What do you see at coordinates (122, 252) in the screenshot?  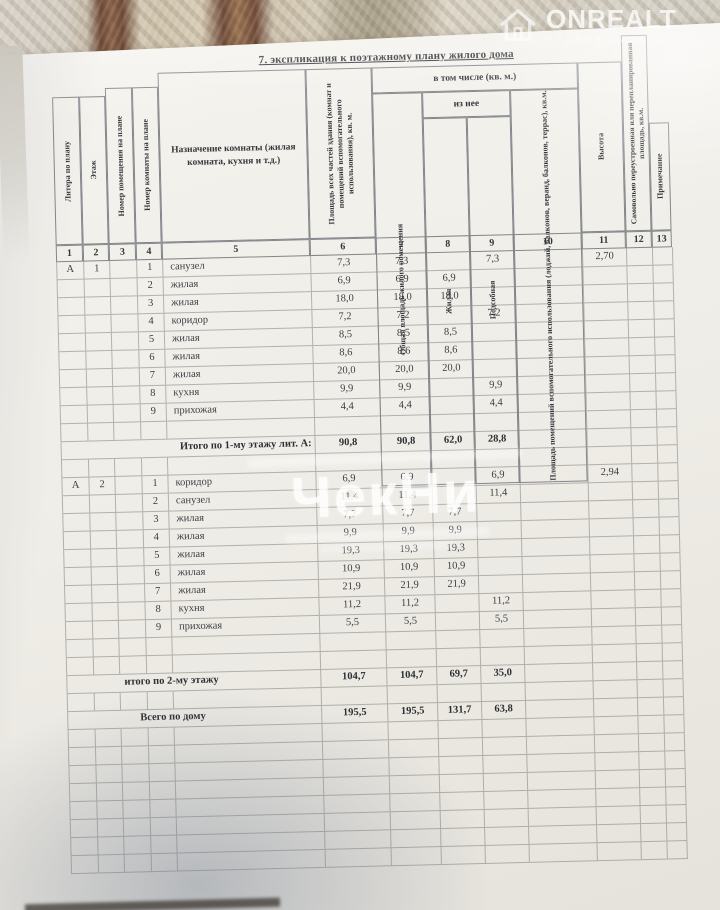 I see `col-number: 3` at bounding box center [122, 252].